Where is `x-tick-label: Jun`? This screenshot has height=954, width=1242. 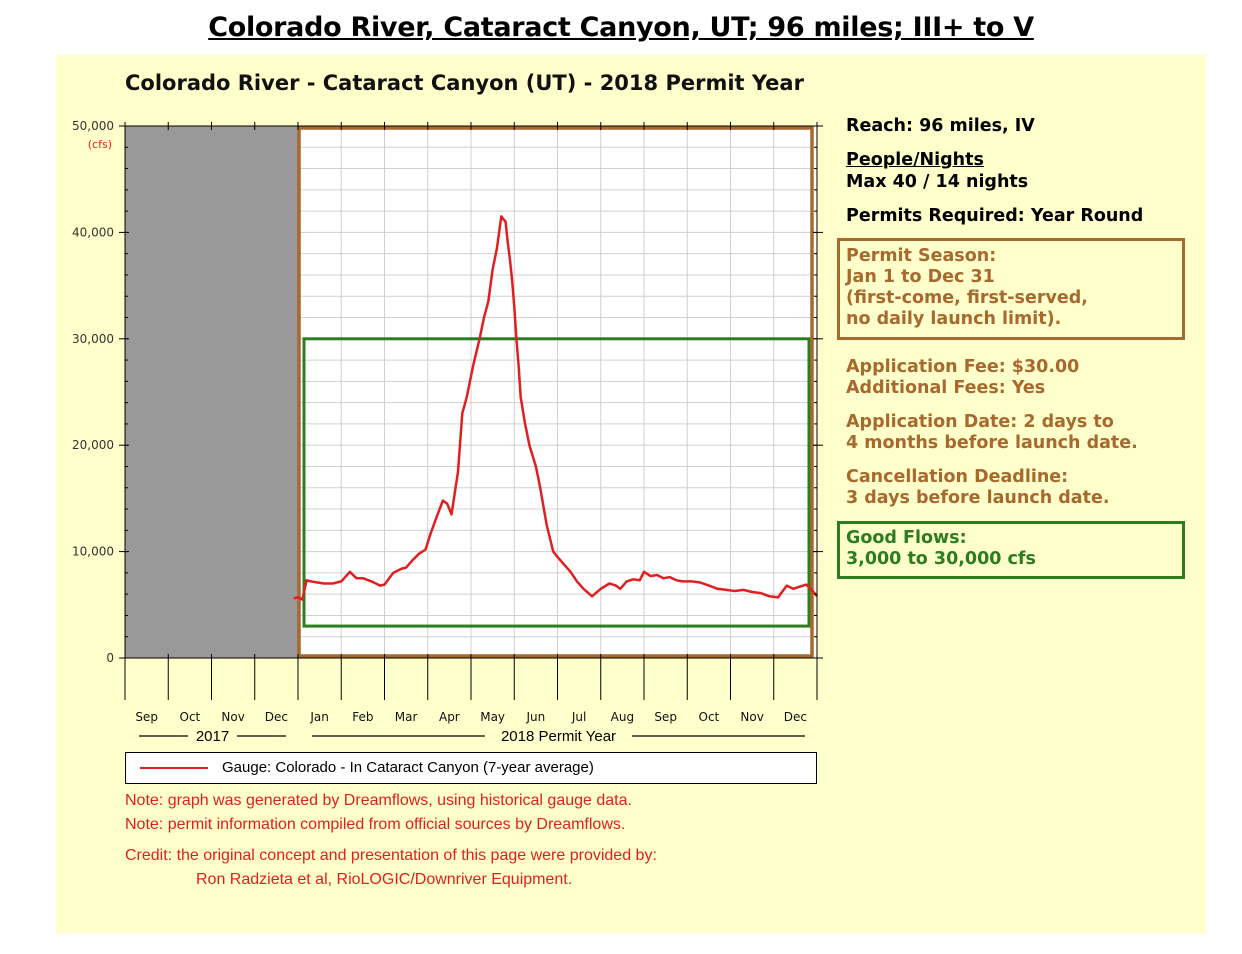 x-tick-label: Jun is located at coordinates (536, 717).